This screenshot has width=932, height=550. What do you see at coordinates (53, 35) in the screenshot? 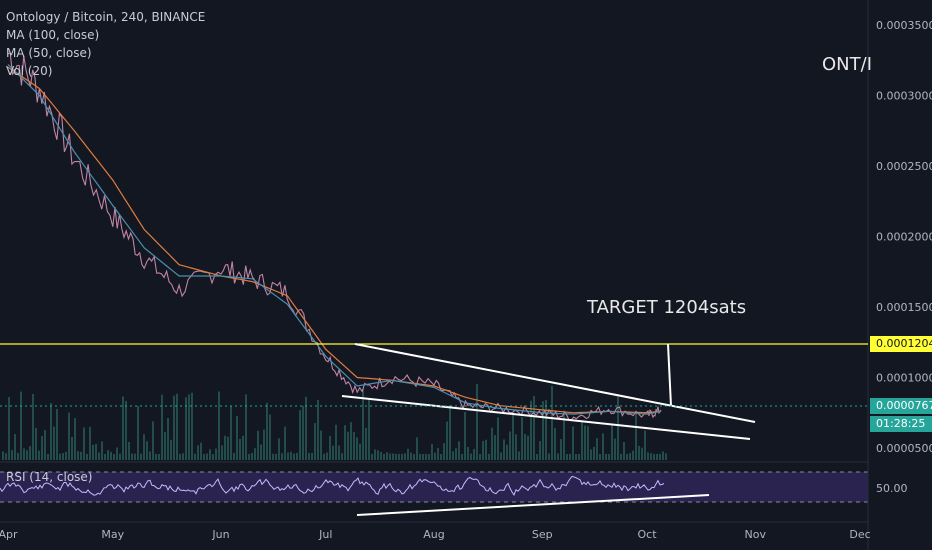
I see `legend-ma100: MA (100, close)` at bounding box center [53, 35].